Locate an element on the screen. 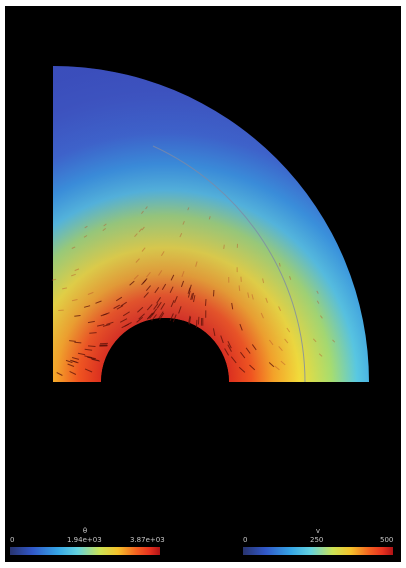 Image resolution: width=406 pixels, height=568 pixels. colorbar-theta-tick-mid: 1.94e+03 is located at coordinates (84, 540).